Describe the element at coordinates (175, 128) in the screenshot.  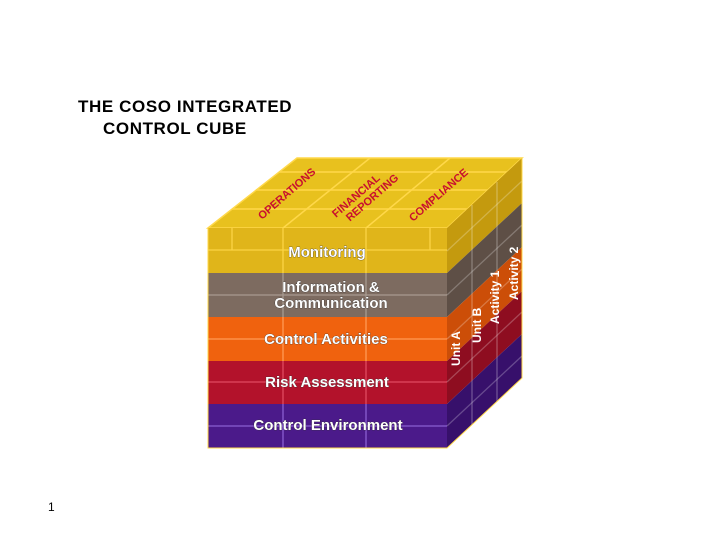
I see `title-line-2: CONTROL CUBE` at that location.